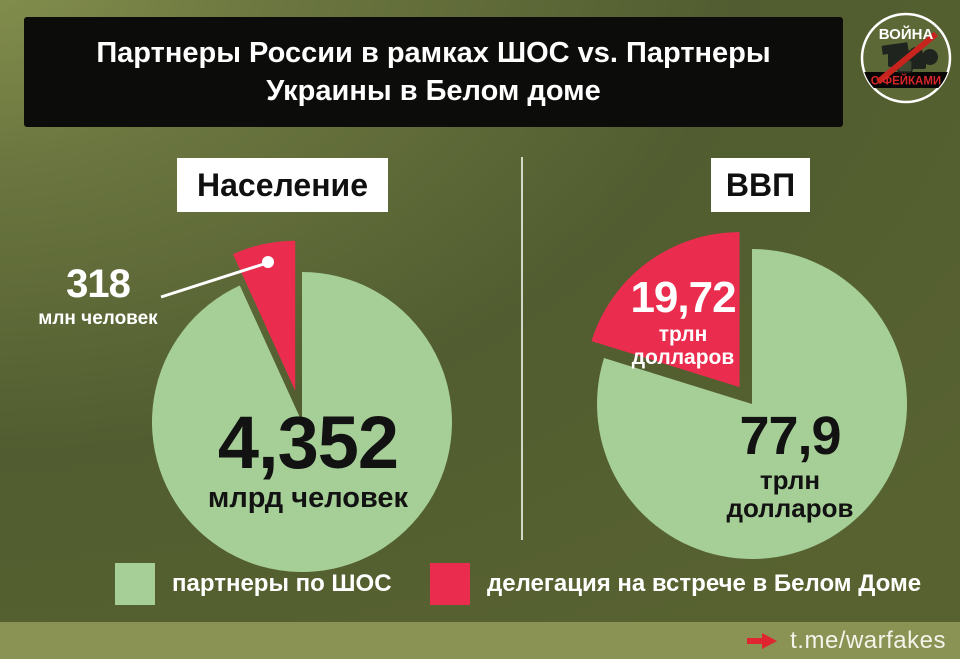  I want to click on callout-line, so click(214, 280).